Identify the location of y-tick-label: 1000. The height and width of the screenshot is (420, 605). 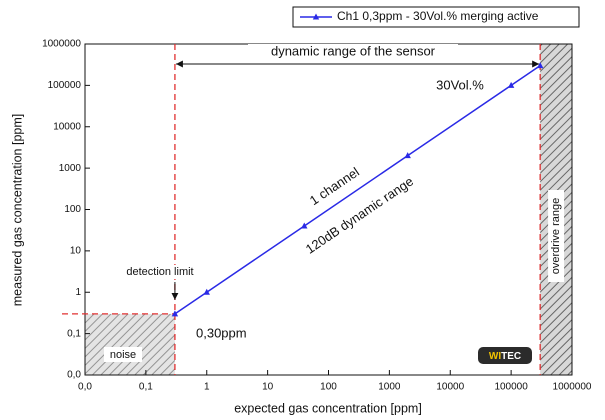
(70, 168).